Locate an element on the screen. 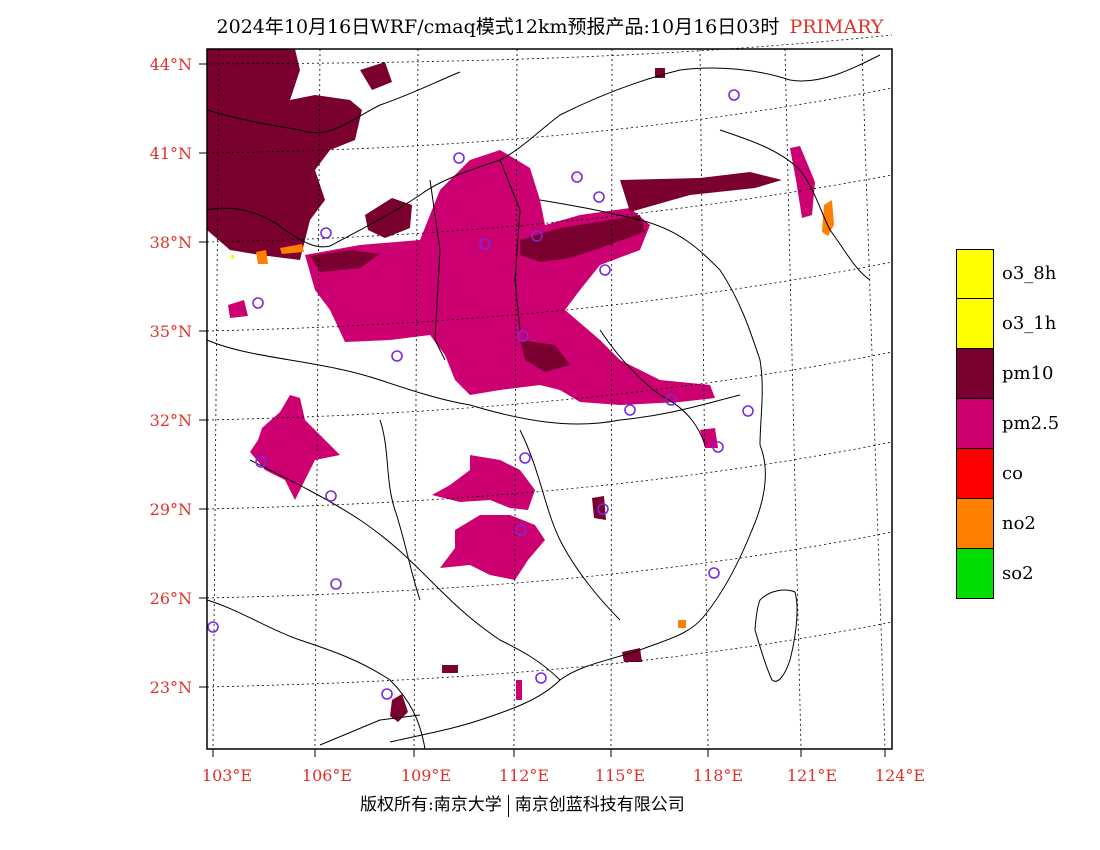 The width and height of the screenshot is (1100, 850). legend-label: co is located at coordinates (1012, 473).